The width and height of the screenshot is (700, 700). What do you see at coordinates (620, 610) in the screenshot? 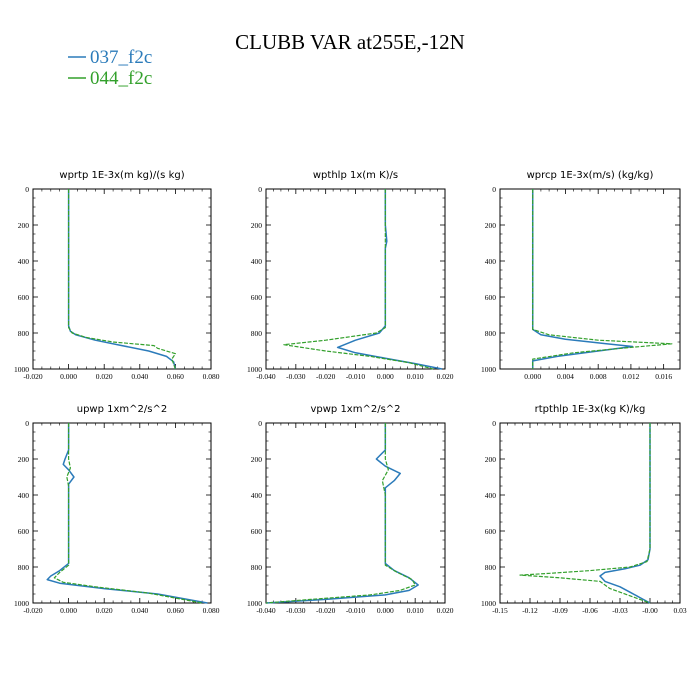
I see `x-tick-label: -0.03` at bounding box center [620, 610].